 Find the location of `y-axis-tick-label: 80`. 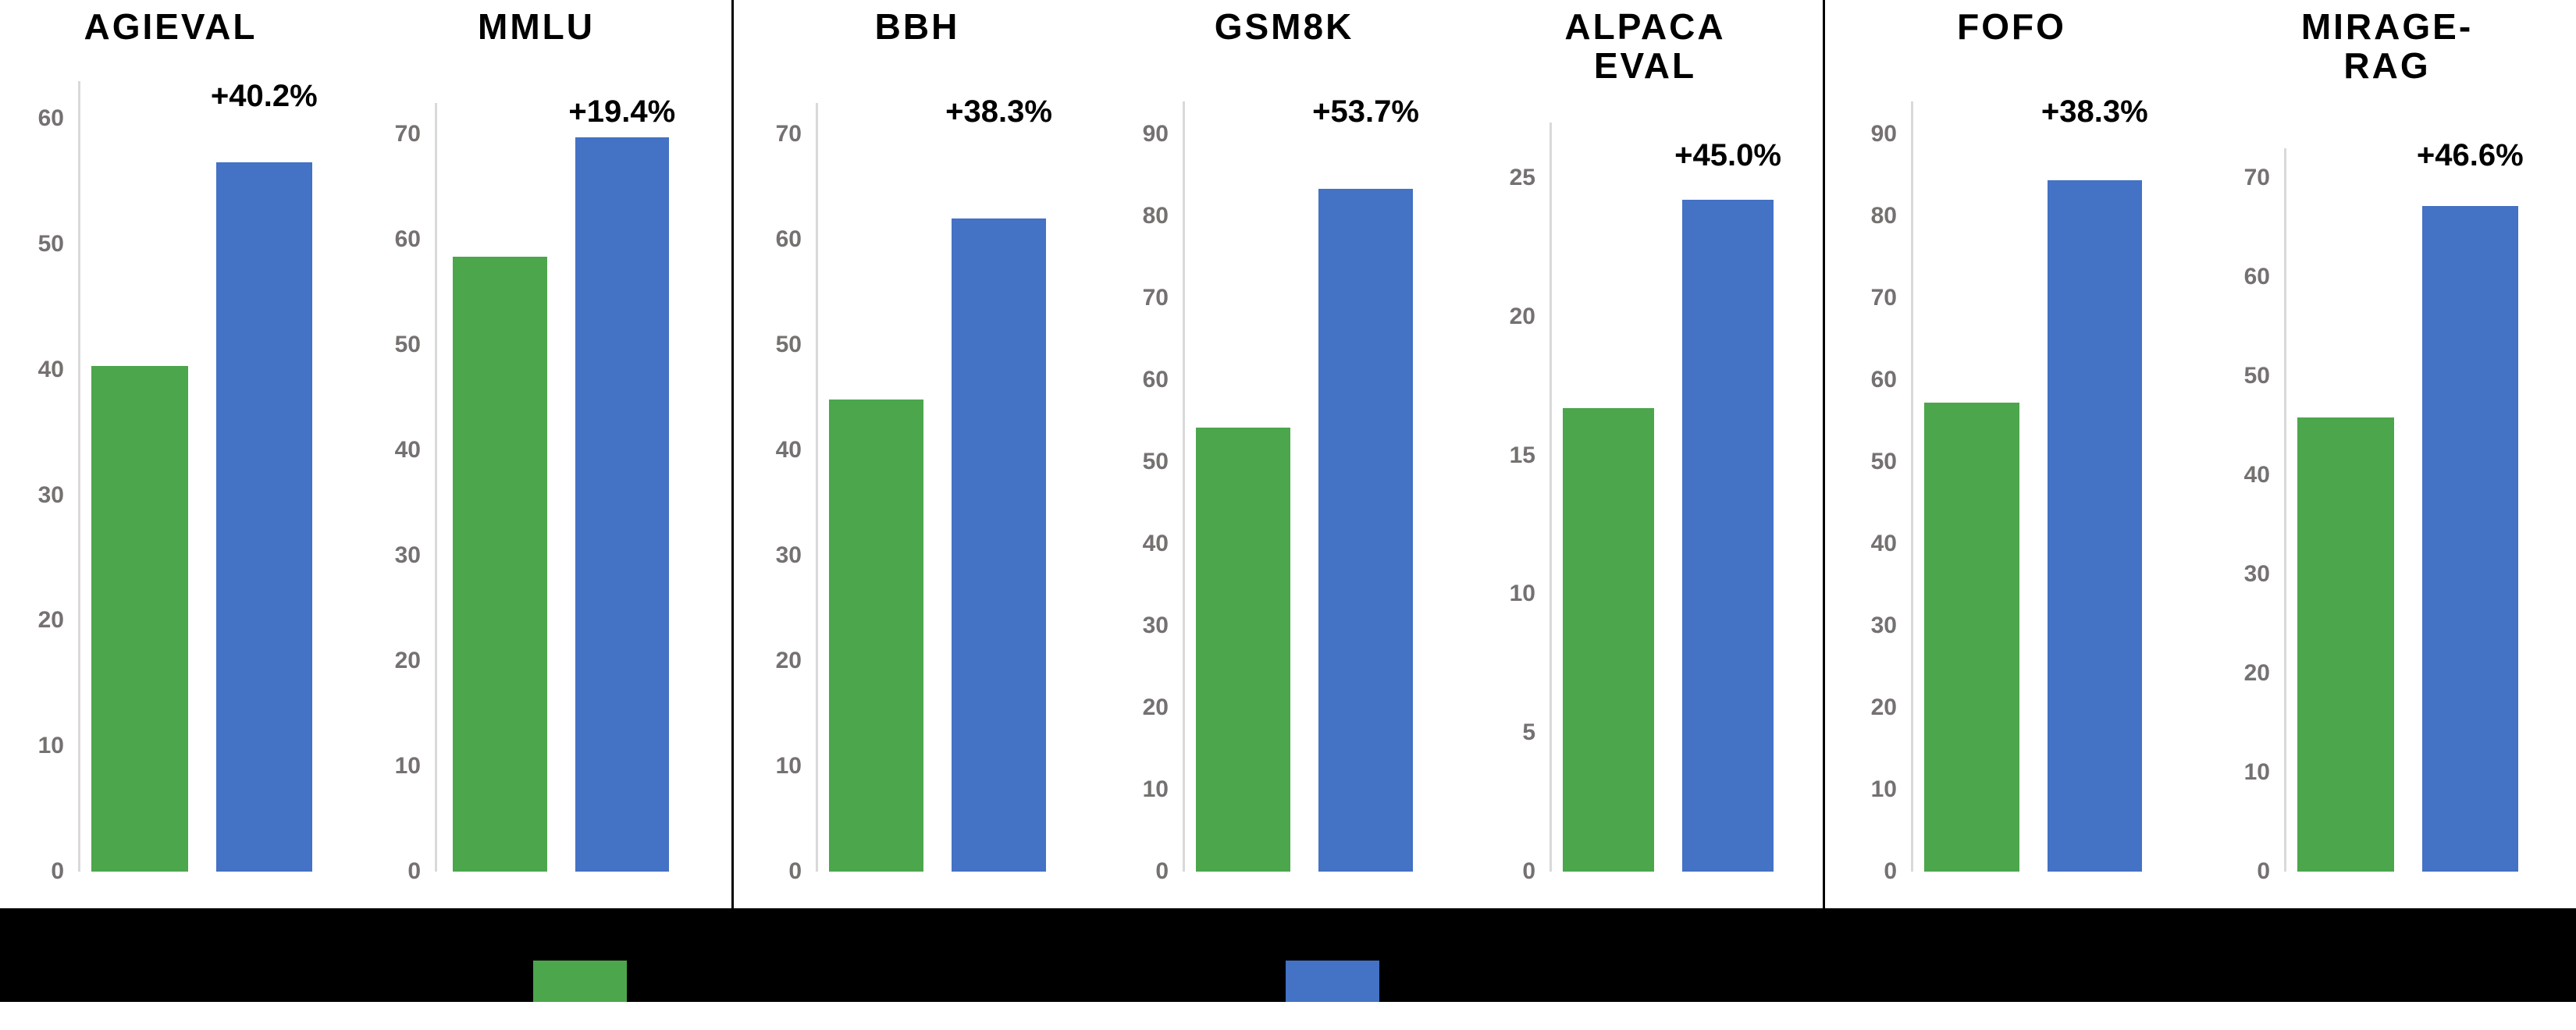

y-axis-tick-label: 80 is located at coordinates (1155, 216).